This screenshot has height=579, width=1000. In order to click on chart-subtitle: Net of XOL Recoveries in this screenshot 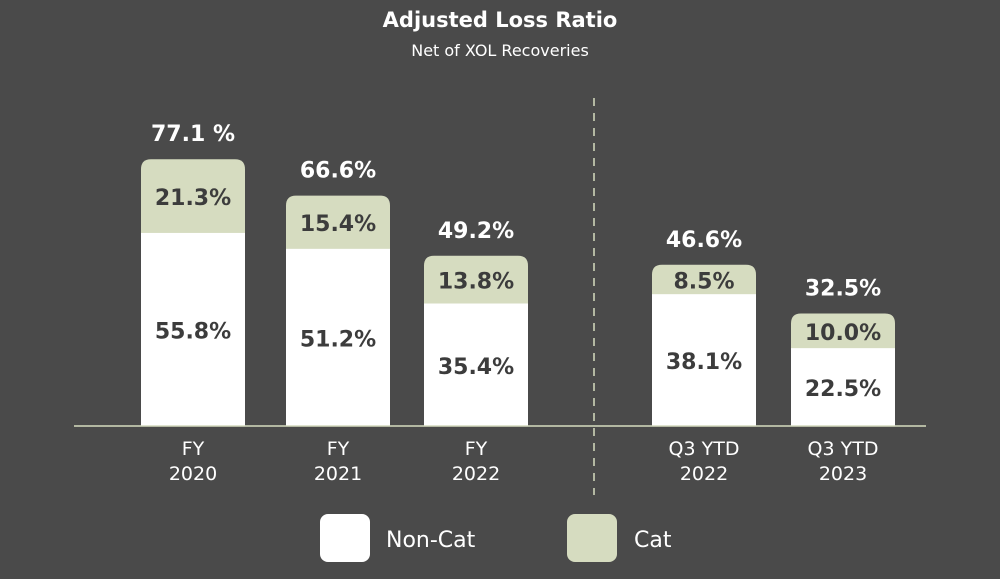, I will do `click(500, 50)`.